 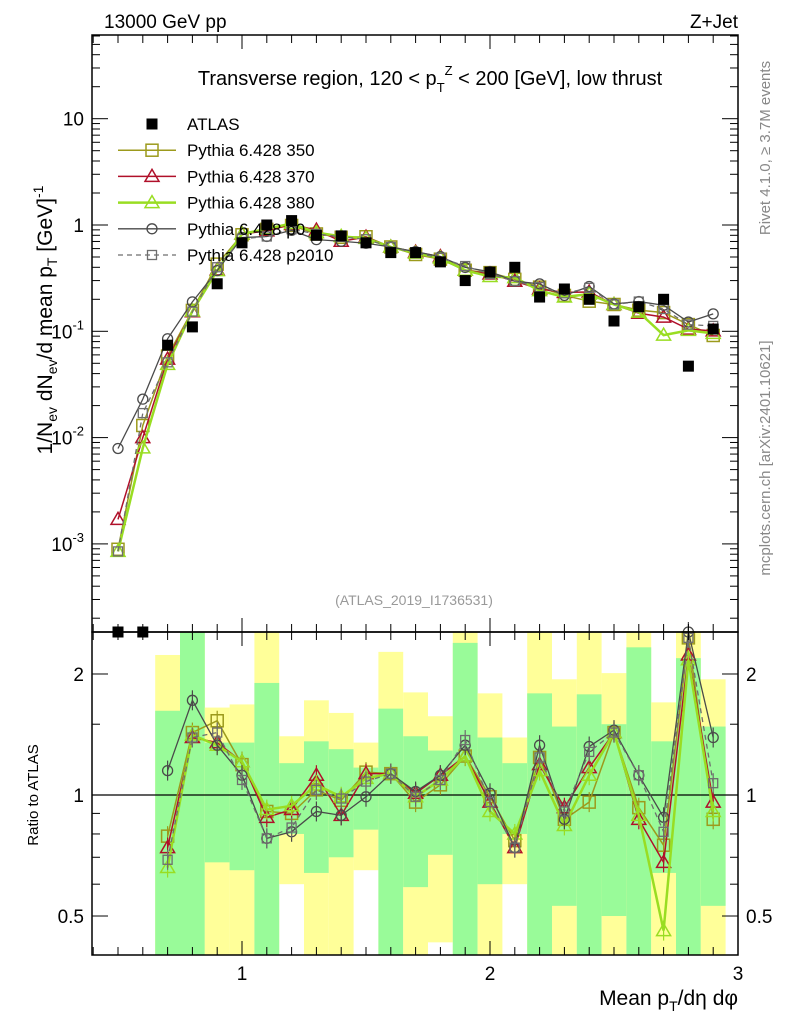 I want to click on xlabel-sub: T, so click(x=673, y=1006).